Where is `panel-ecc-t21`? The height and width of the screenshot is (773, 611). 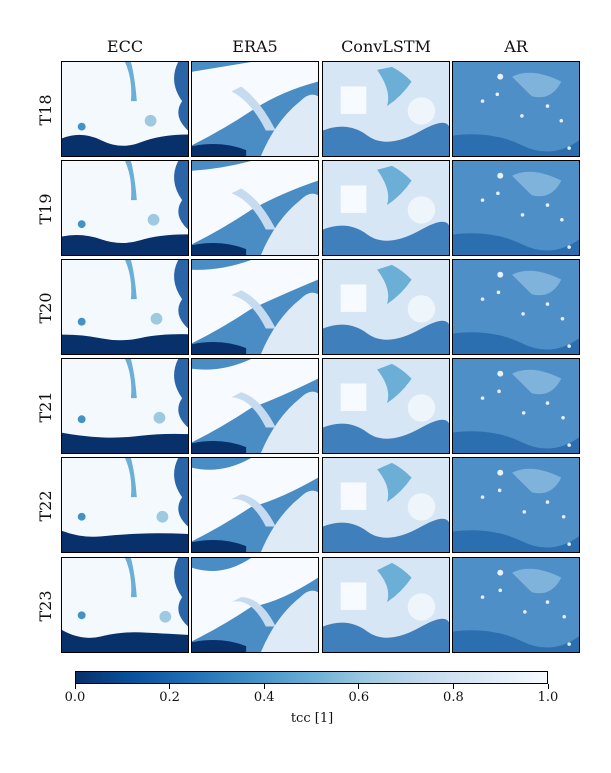 panel-ecc-t21 is located at coordinates (125, 406).